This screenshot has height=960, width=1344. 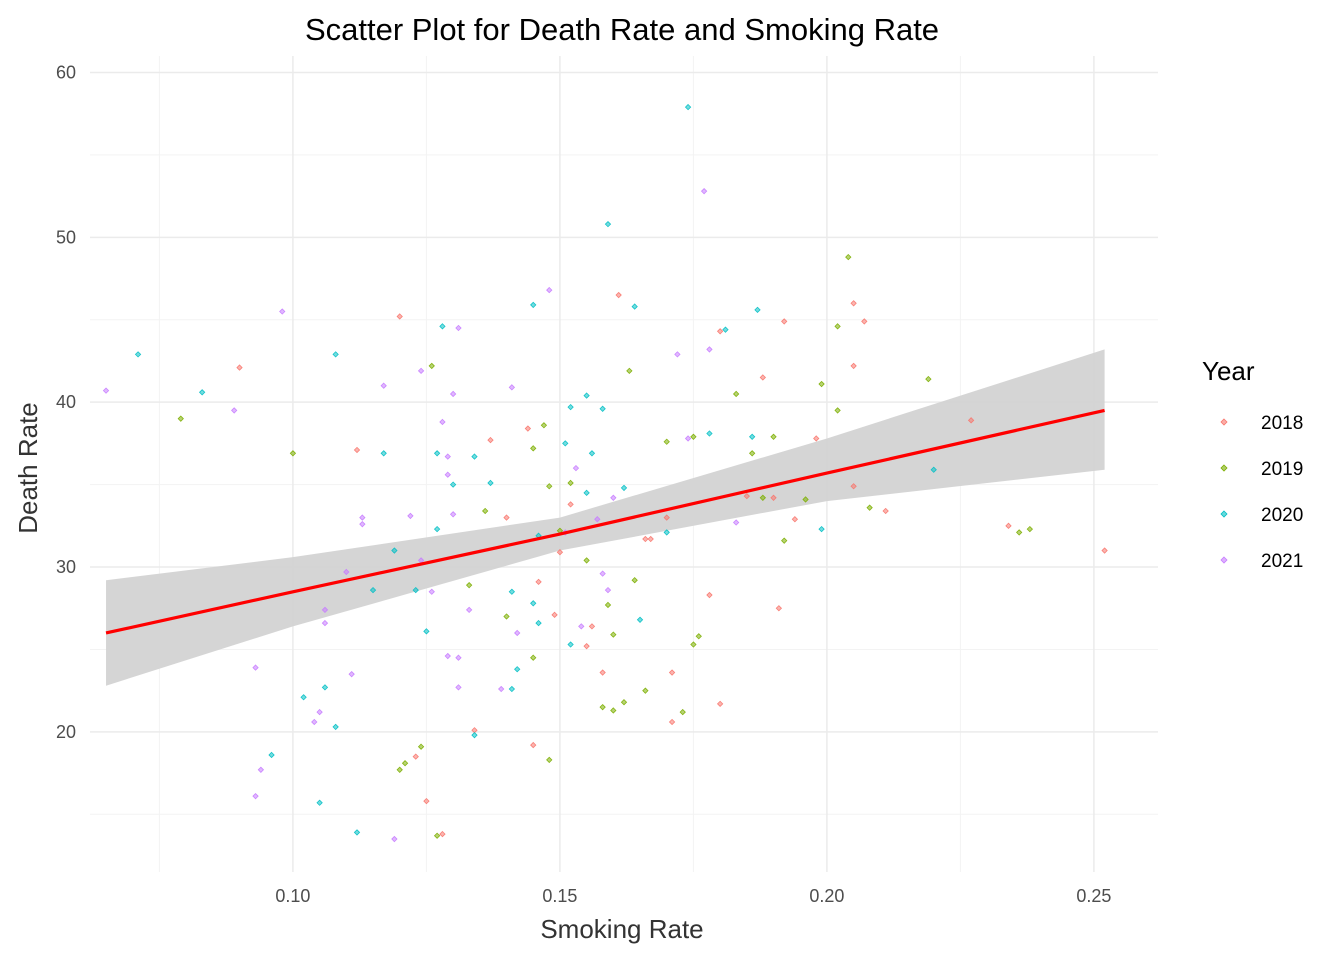 What do you see at coordinates (66, 402) in the screenshot?
I see `y-tick-label: 40` at bounding box center [66, 402].